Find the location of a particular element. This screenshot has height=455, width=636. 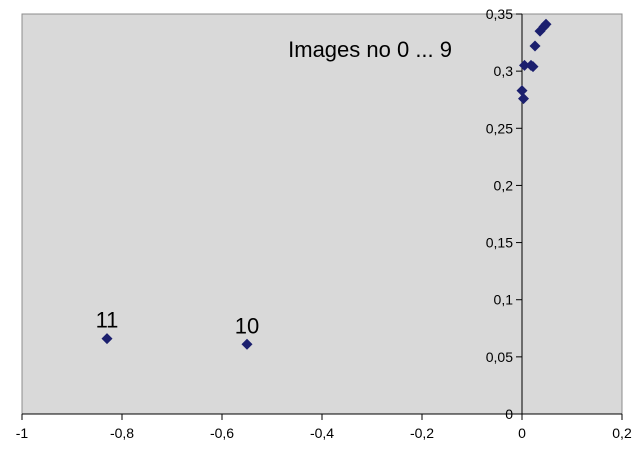

y-tick-label: 0 is located at coordinates (509, 414).